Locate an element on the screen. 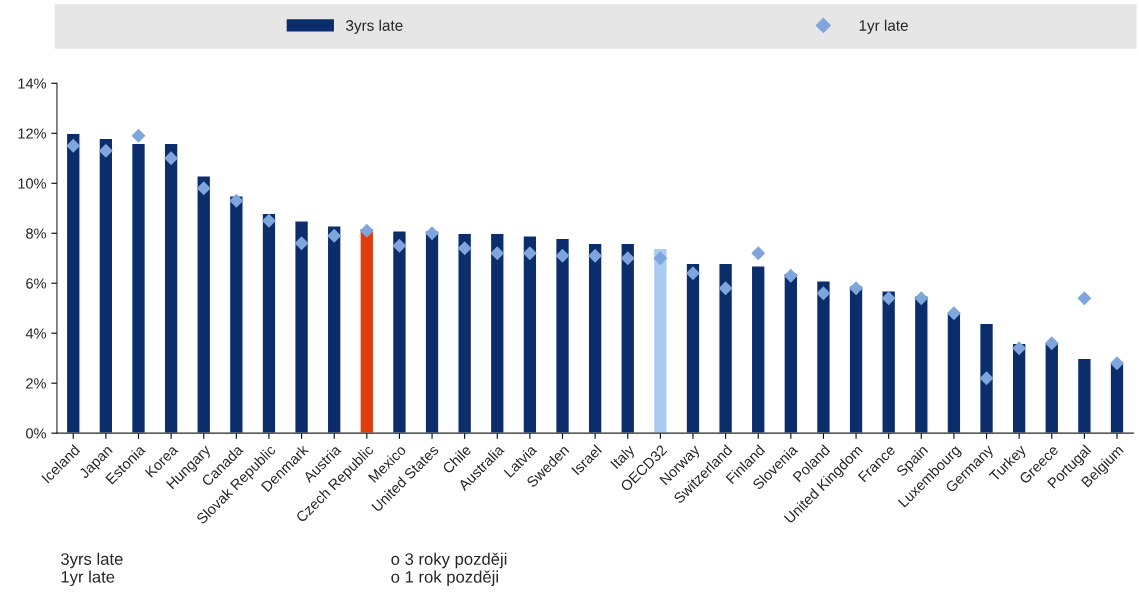 This screenshot has height=595, width=1139. legend-label: 1yr late is located at coordinates (883, 26).